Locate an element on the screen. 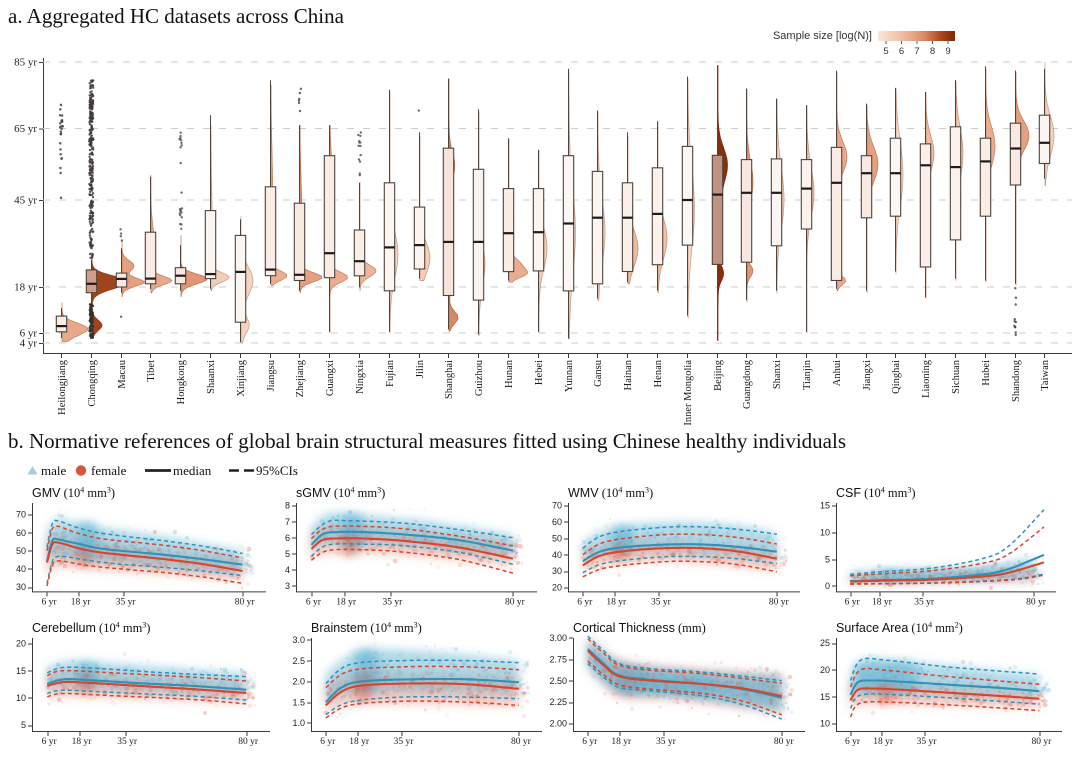 The height and width of the screenshot is (762, 1080). svg-text: Yunnan is located at coordinates (569, 375).